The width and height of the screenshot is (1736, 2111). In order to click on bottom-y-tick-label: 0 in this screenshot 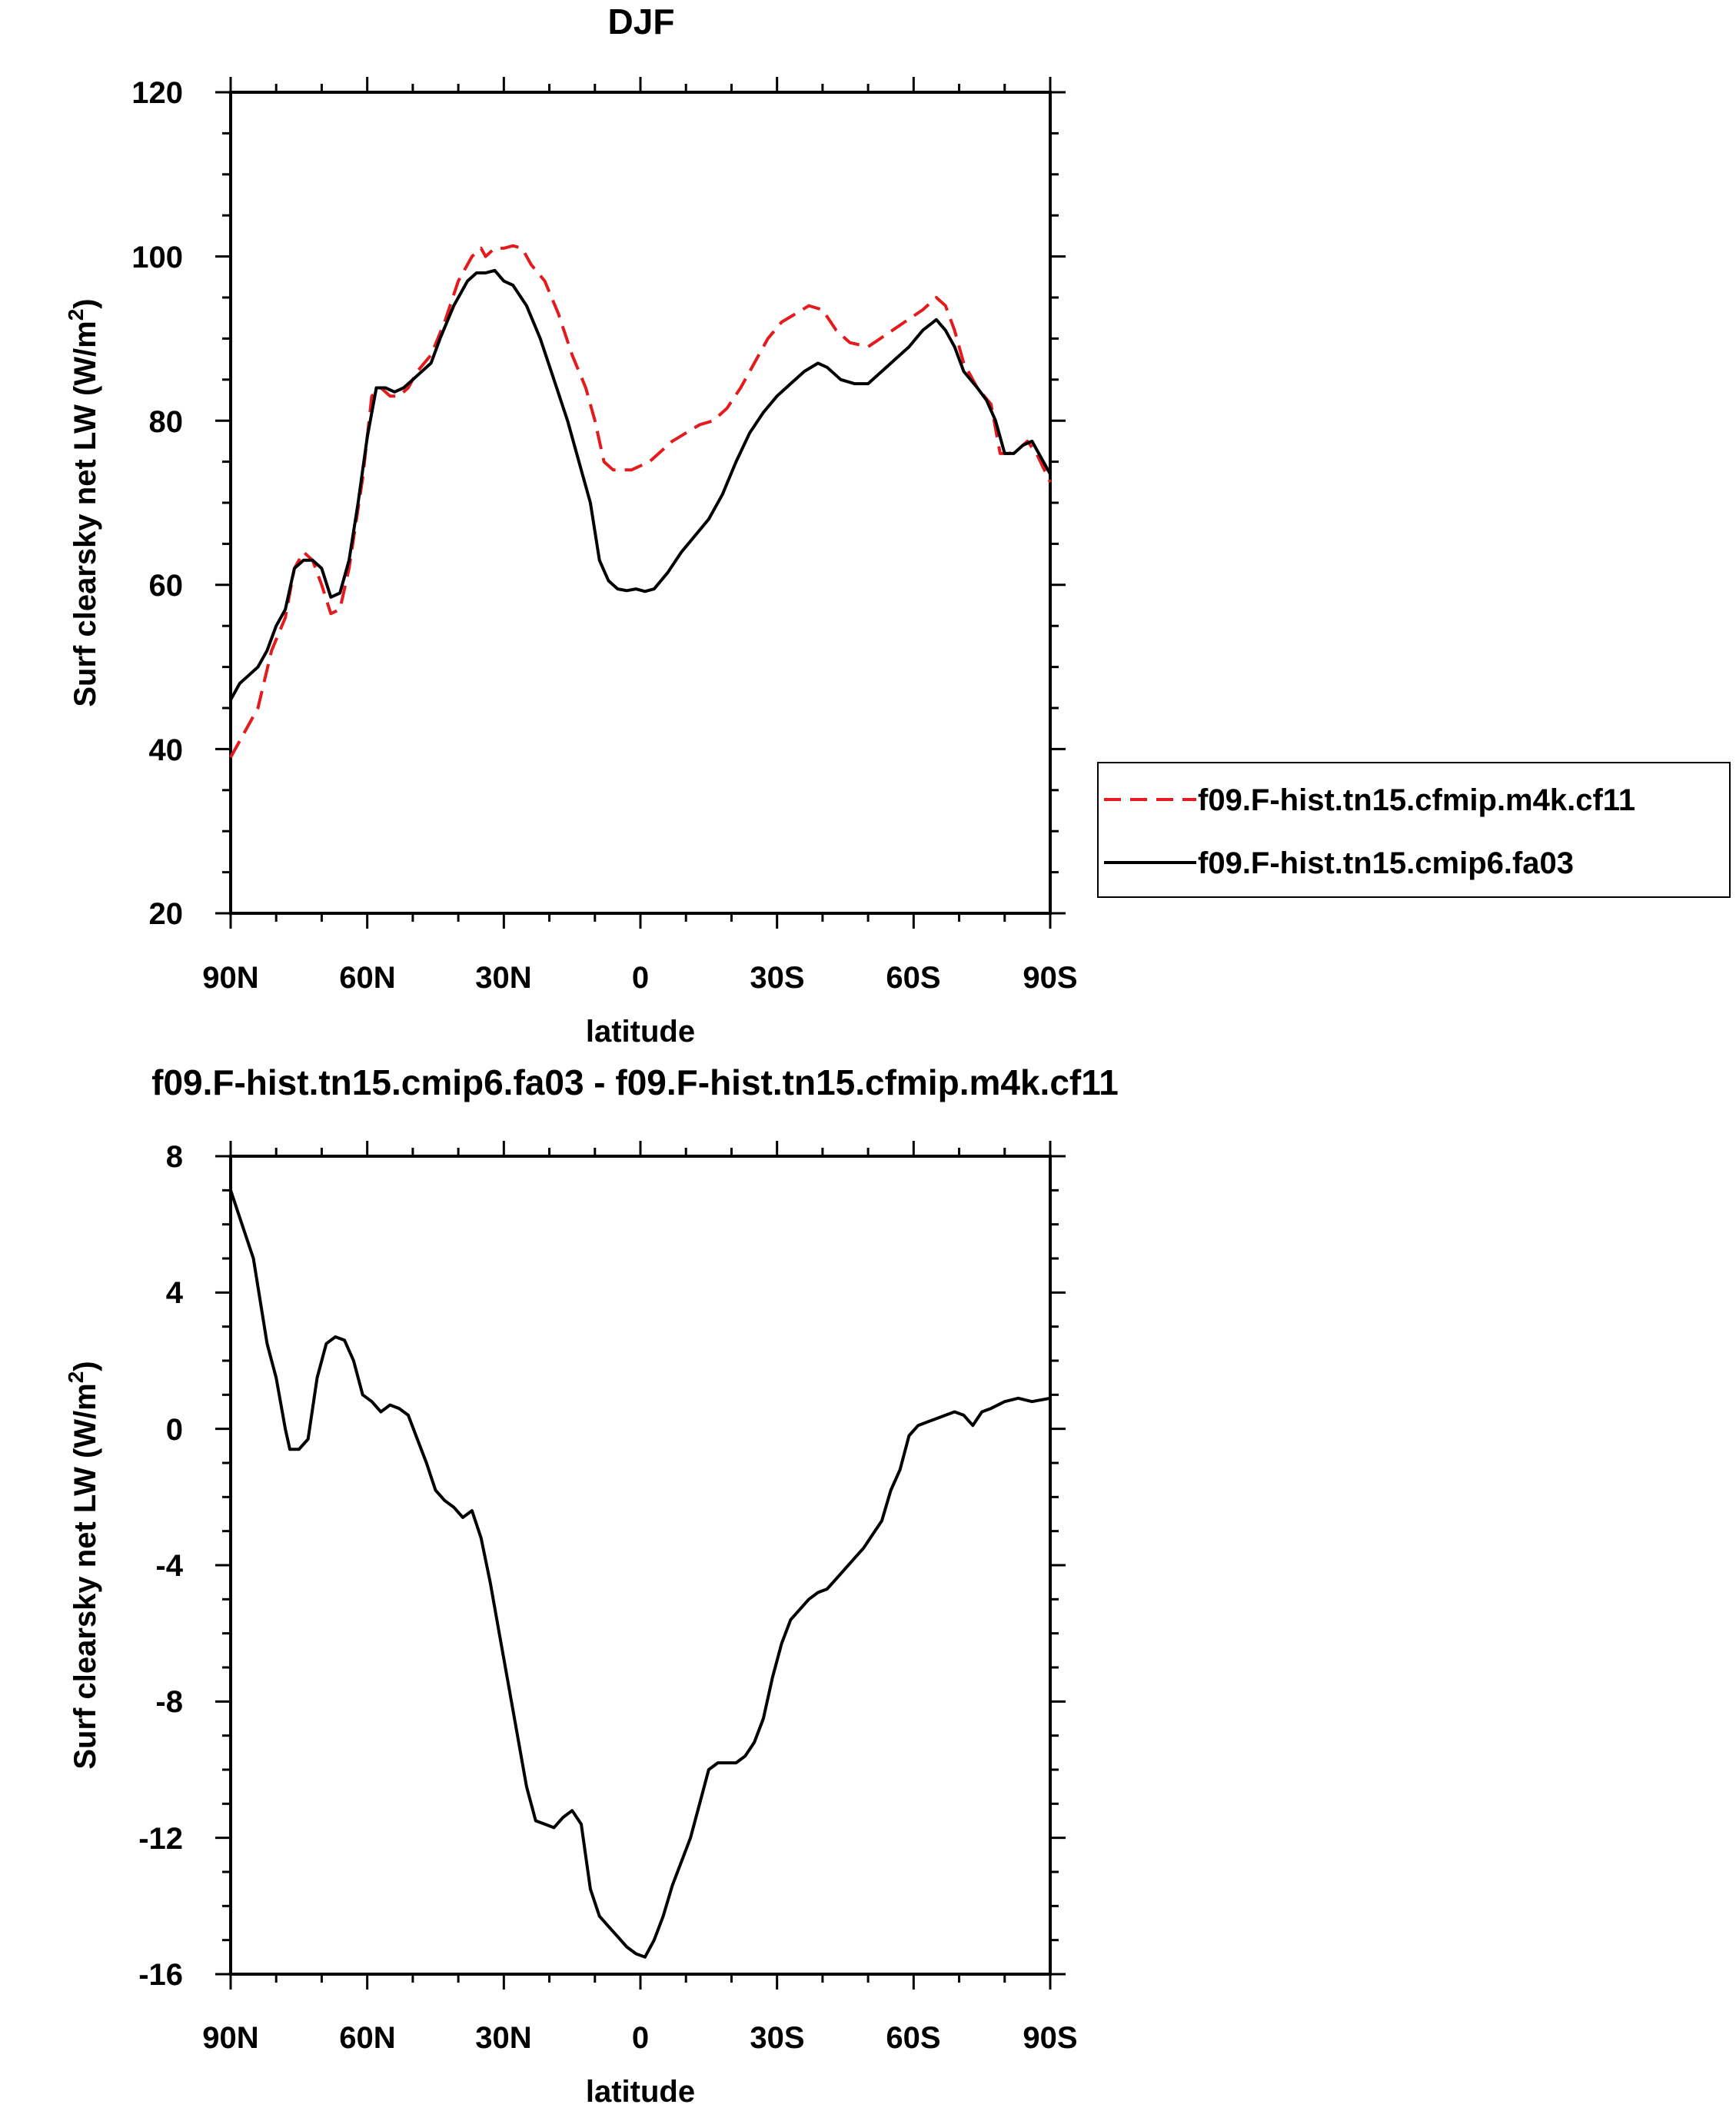, I will do `click(174, 1430)`.